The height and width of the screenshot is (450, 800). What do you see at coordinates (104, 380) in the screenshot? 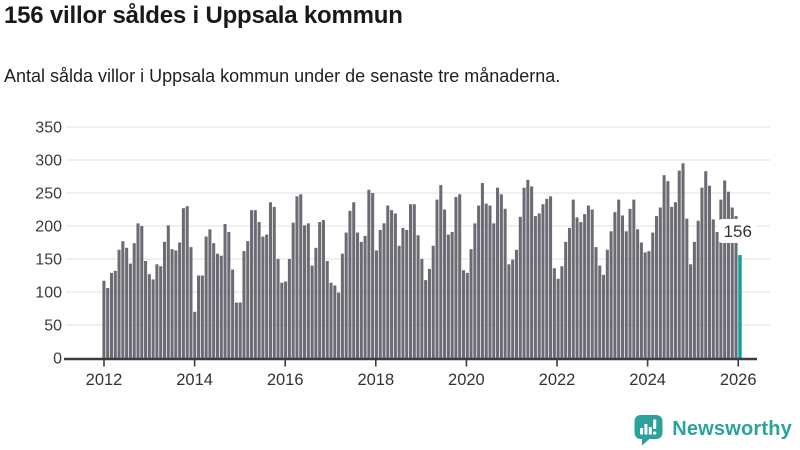
I see `x-axis-label: 2012` at bounding box center [104, 380].